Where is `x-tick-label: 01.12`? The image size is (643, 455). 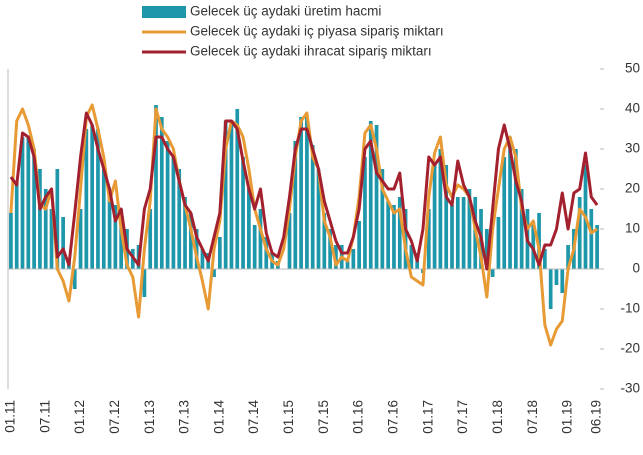 x-tick-label: 01.12 is located at coordinates (79, 417).